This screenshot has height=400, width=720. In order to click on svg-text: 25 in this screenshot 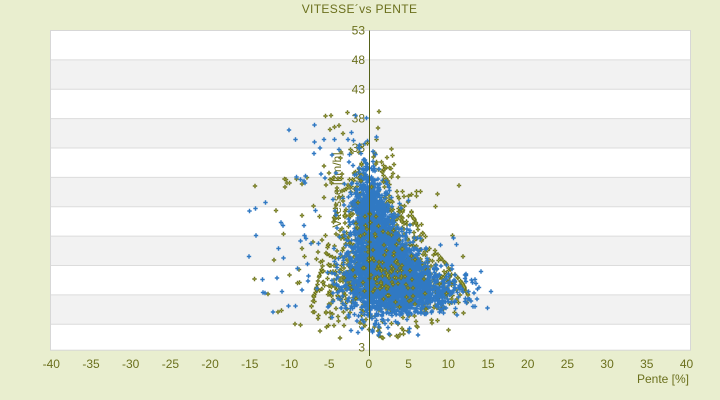, I will do `click(568, 364)`.